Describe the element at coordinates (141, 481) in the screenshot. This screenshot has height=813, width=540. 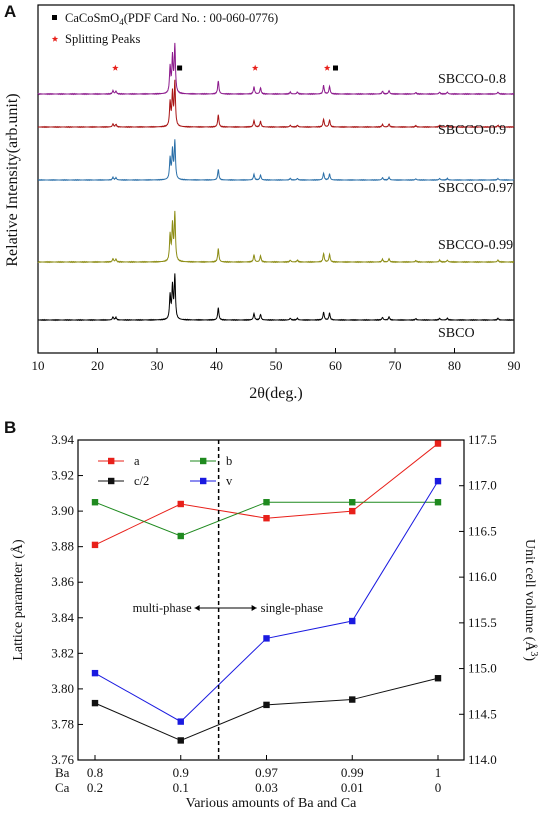
I see `legend-label-c2: c/2` at that location.